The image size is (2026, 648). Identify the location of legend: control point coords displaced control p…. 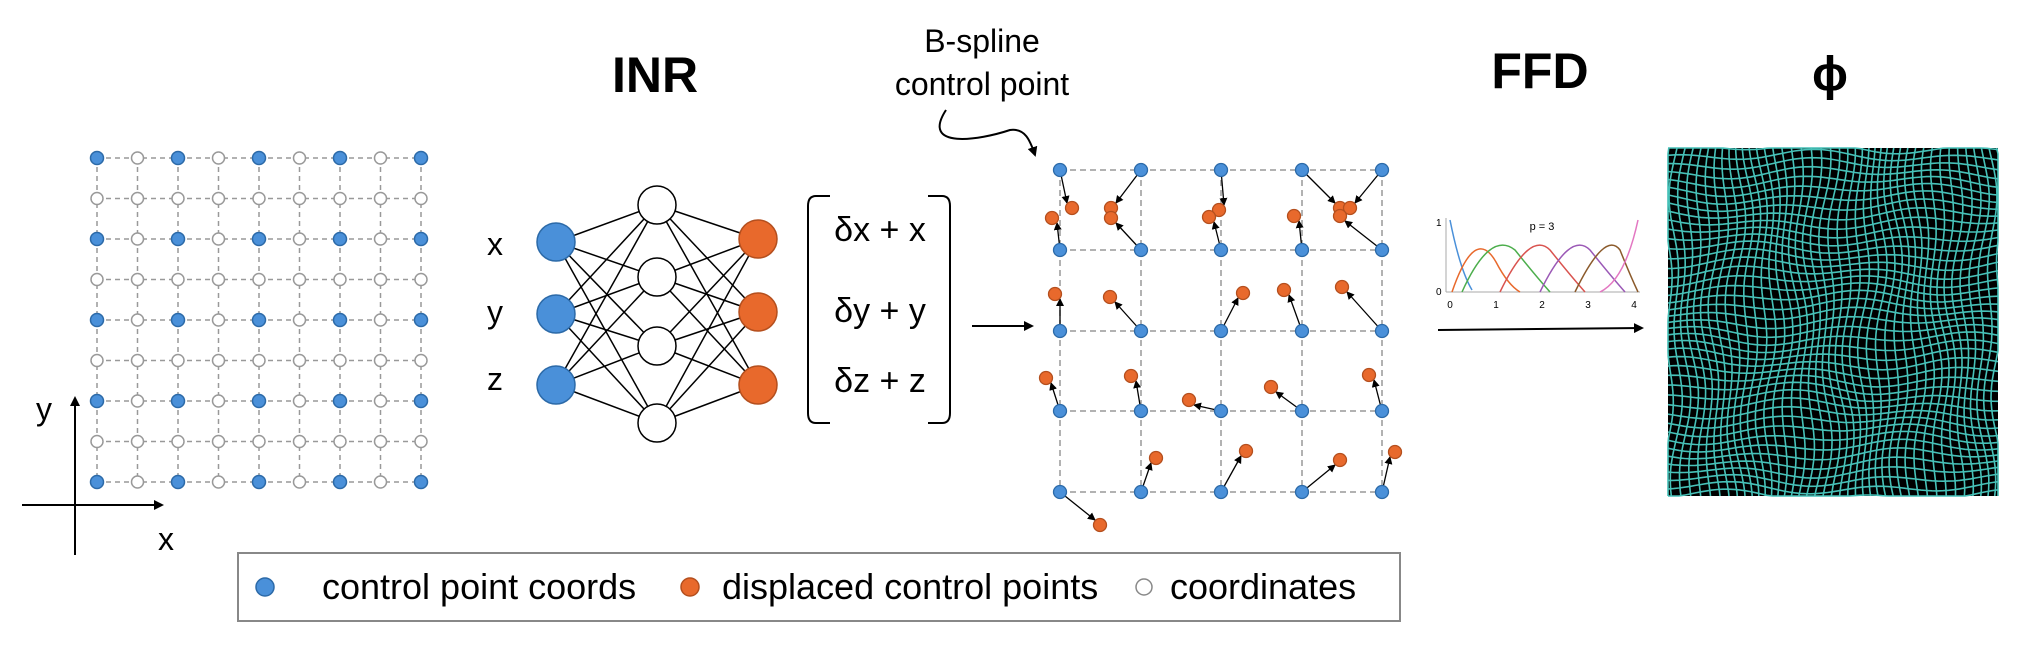
(819, 587).